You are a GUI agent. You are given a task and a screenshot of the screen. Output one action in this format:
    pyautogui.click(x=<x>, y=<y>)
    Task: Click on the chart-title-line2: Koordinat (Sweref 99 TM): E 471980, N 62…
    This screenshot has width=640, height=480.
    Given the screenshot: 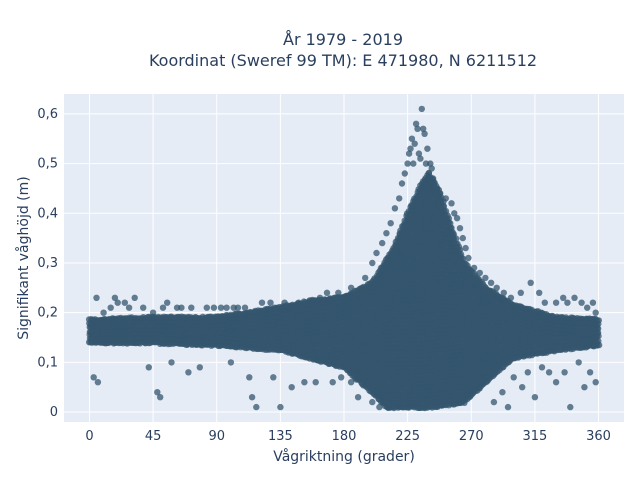 What is the action you would take?
    pyautogui.click(x=343, y=60)
    